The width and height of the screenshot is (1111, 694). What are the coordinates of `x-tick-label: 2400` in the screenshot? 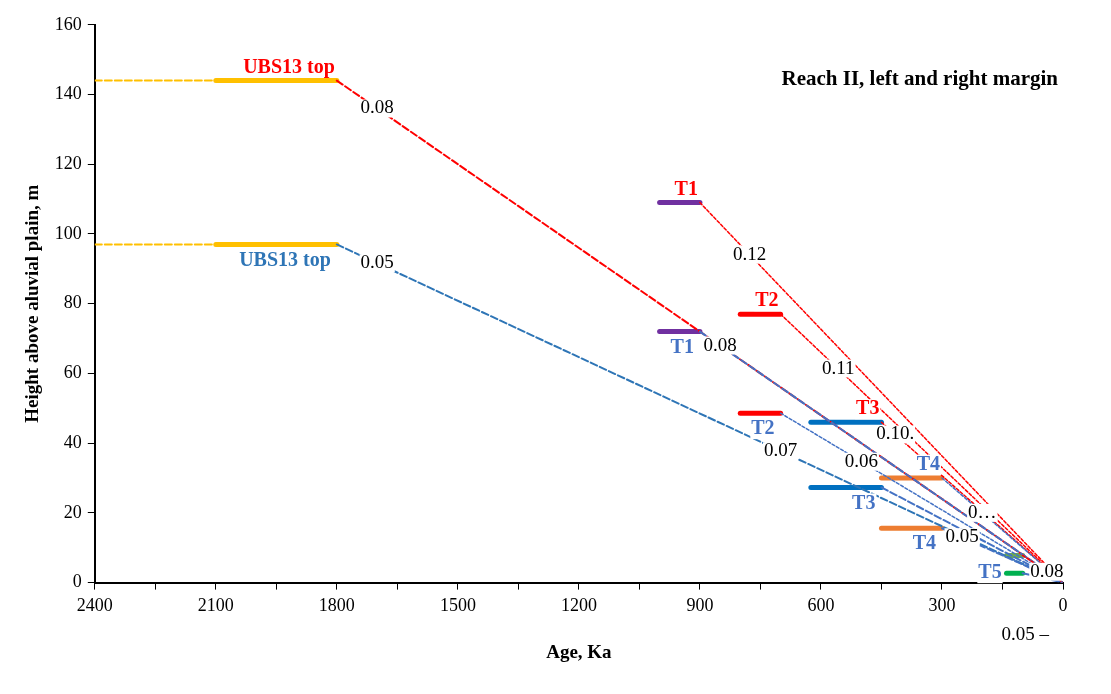 It's located at (94, 605).